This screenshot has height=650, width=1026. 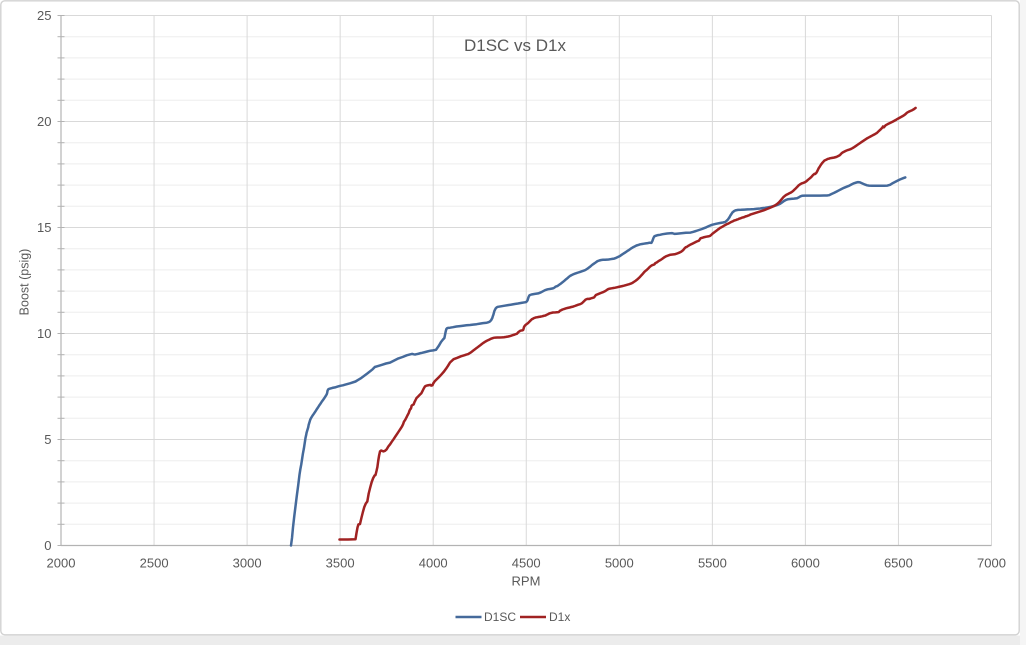 I want to click on svg-text: 20, so click(x=44, y=121).